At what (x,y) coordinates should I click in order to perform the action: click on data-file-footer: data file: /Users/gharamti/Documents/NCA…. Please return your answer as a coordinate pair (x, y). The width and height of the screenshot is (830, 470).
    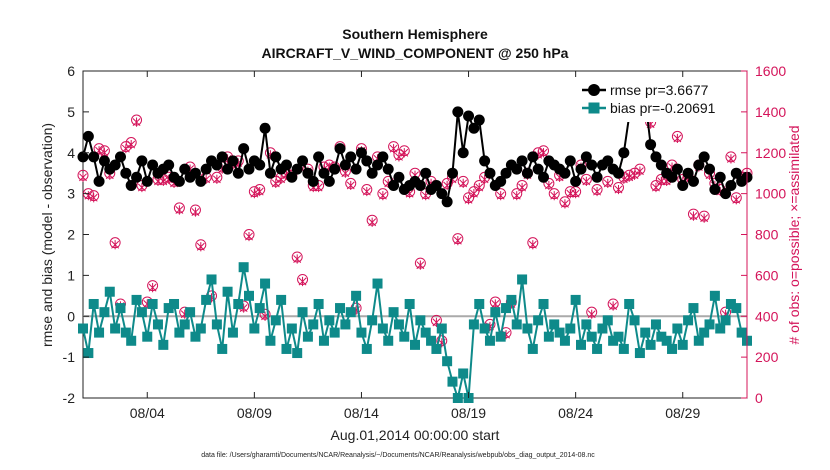
    Looking at the image, I should click on (398, 455).